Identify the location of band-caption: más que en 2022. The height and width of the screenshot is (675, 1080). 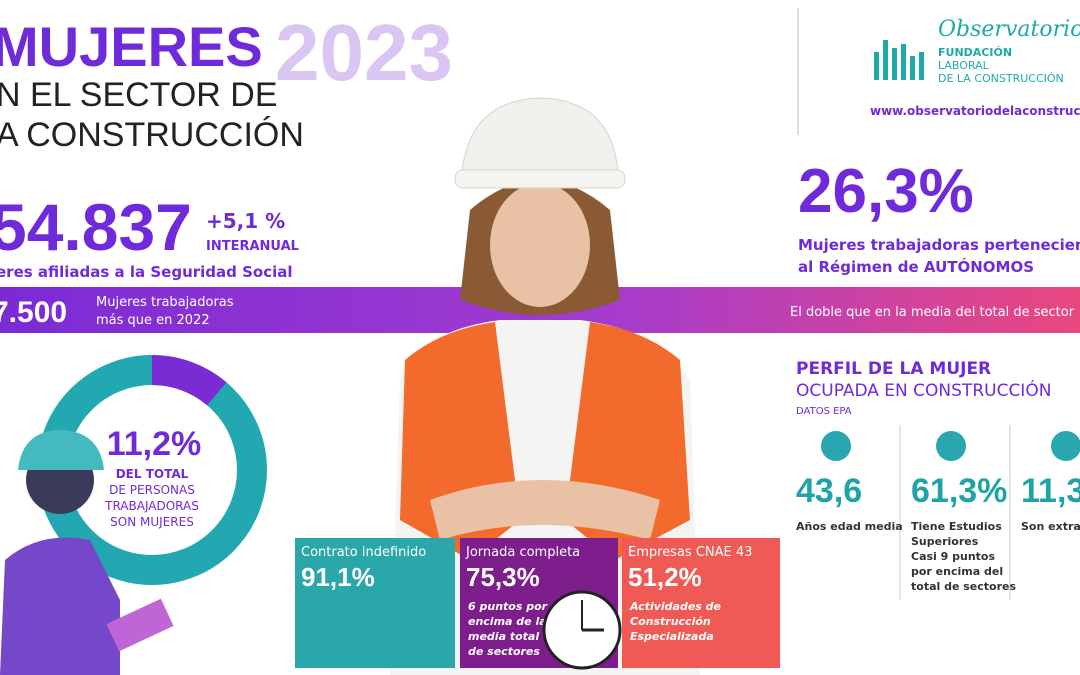
(153, 320).